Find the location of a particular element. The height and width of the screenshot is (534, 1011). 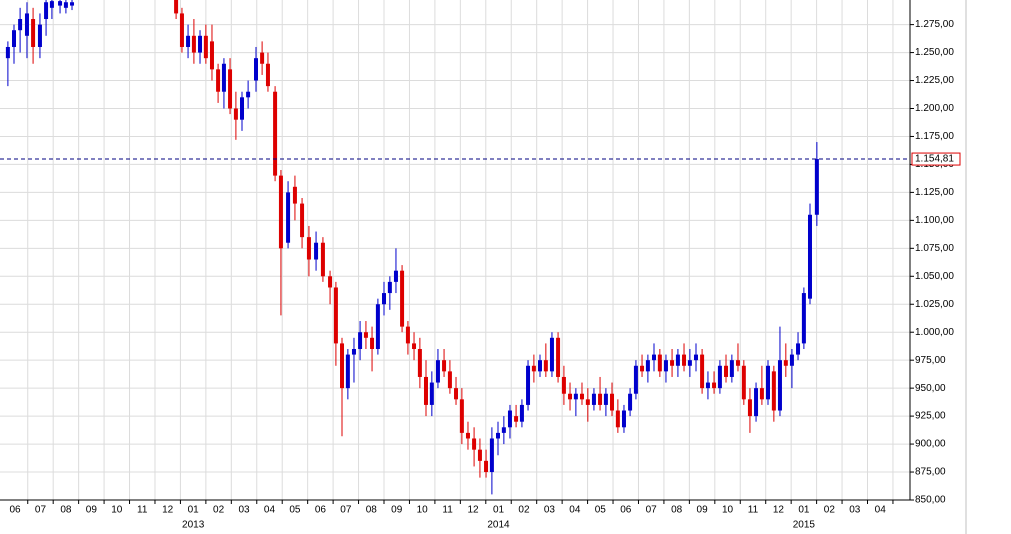

last-price-box is located at coordinates (936, 159).